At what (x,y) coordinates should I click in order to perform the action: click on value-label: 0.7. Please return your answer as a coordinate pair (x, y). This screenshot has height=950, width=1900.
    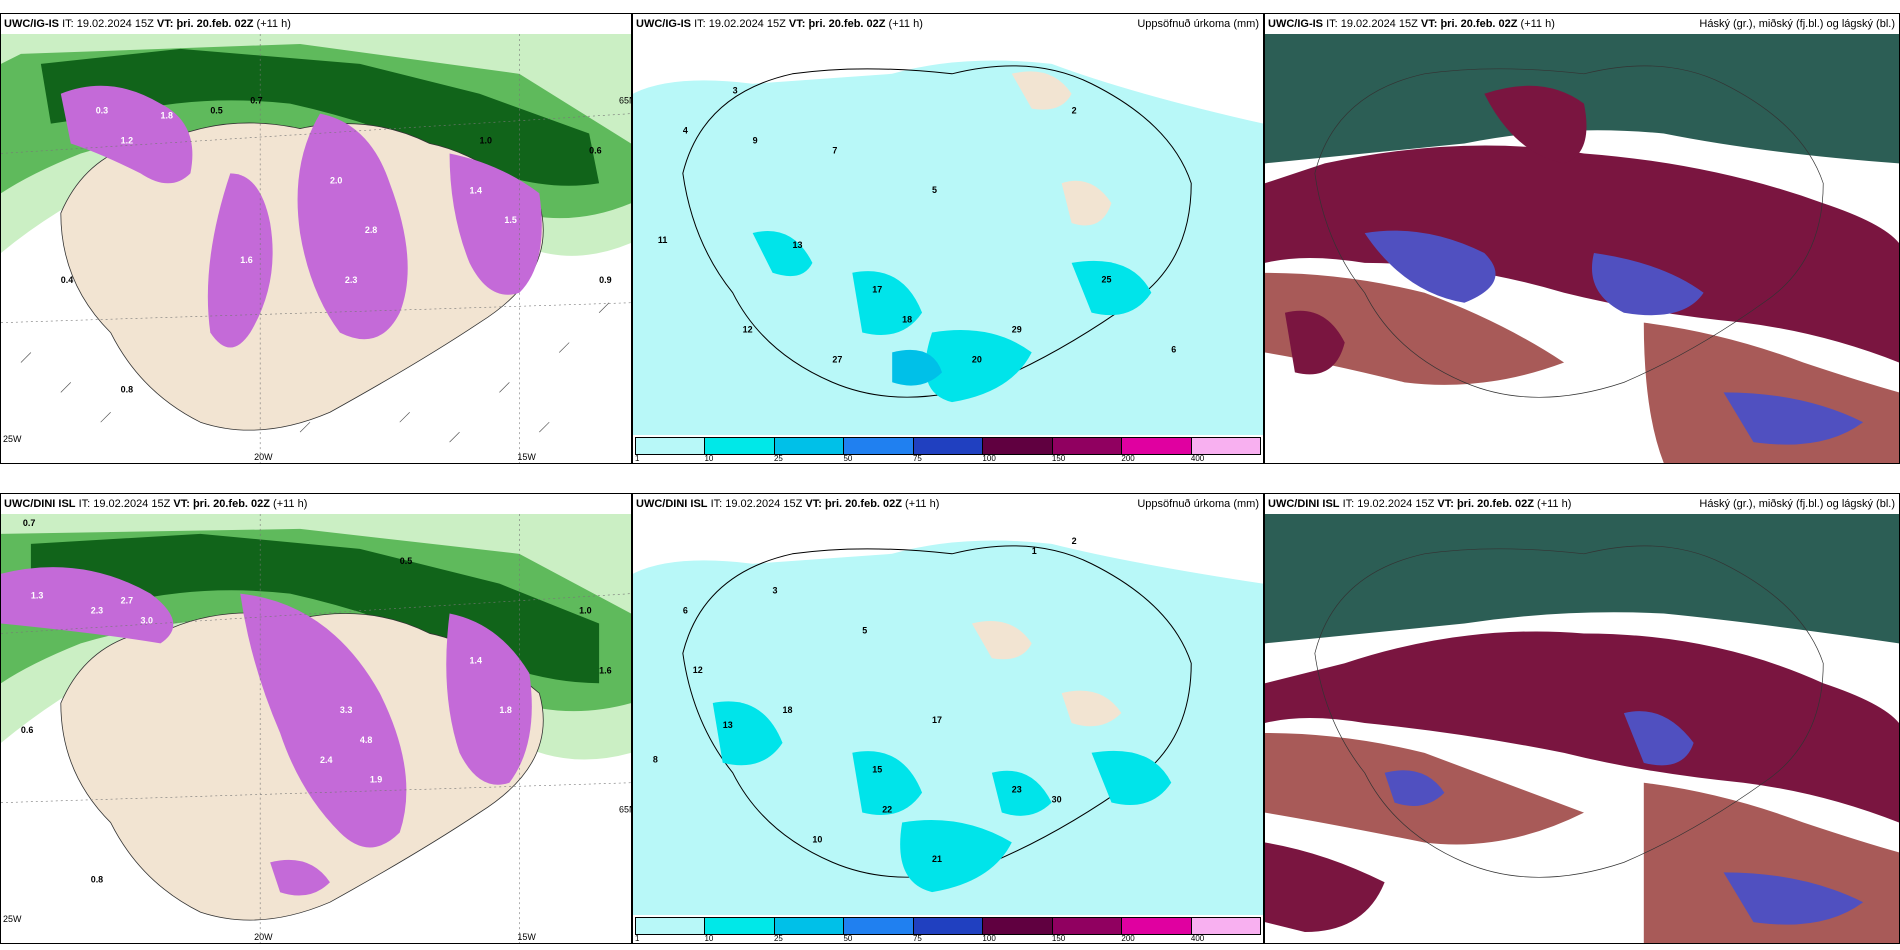
    Looking at the image, I should click on (256, 101).